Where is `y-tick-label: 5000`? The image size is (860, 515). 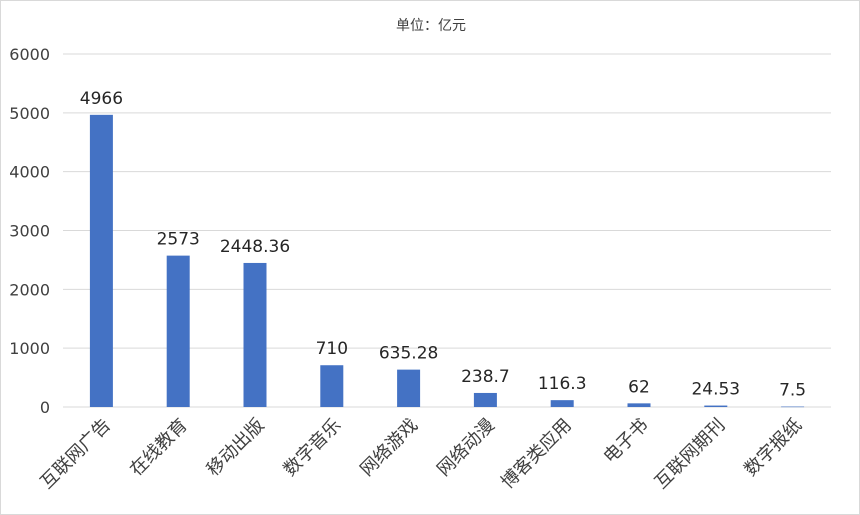 y-tick-label: 5000 is located at coordinates (29, 113).